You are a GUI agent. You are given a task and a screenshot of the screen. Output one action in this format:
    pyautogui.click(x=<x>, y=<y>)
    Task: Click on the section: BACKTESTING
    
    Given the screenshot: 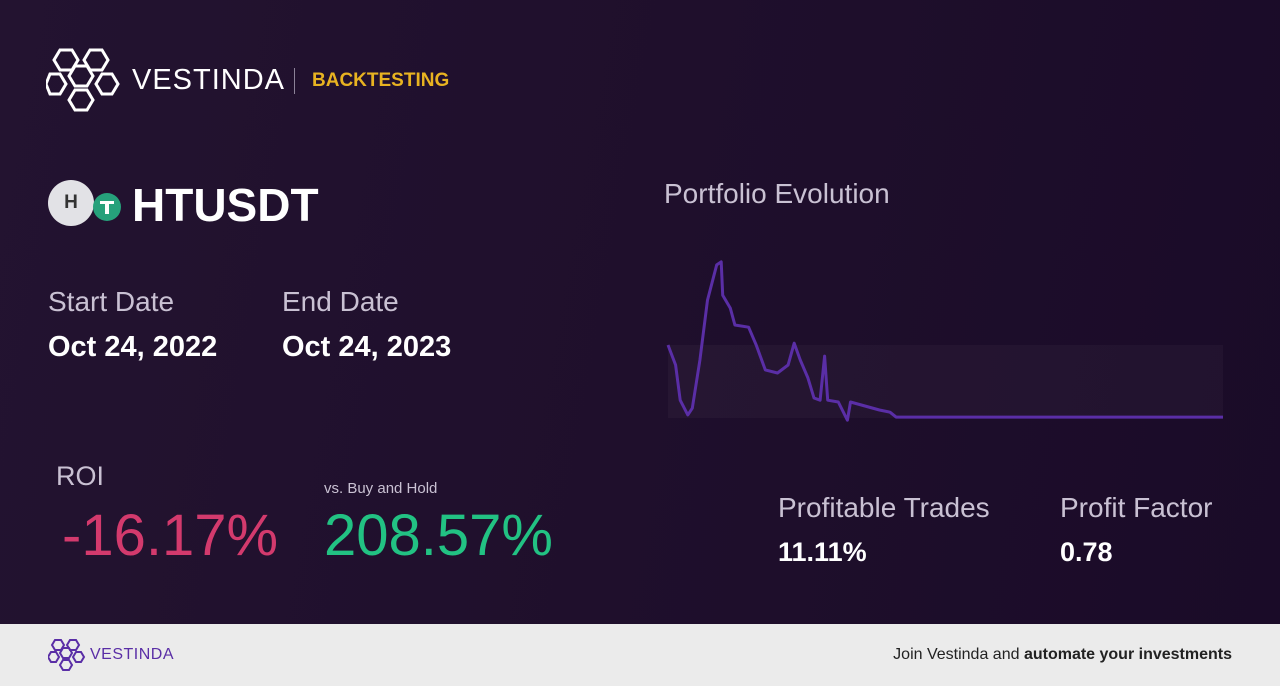 What is the action you would take?
    pyautogui.click(x=381, y=80)
    